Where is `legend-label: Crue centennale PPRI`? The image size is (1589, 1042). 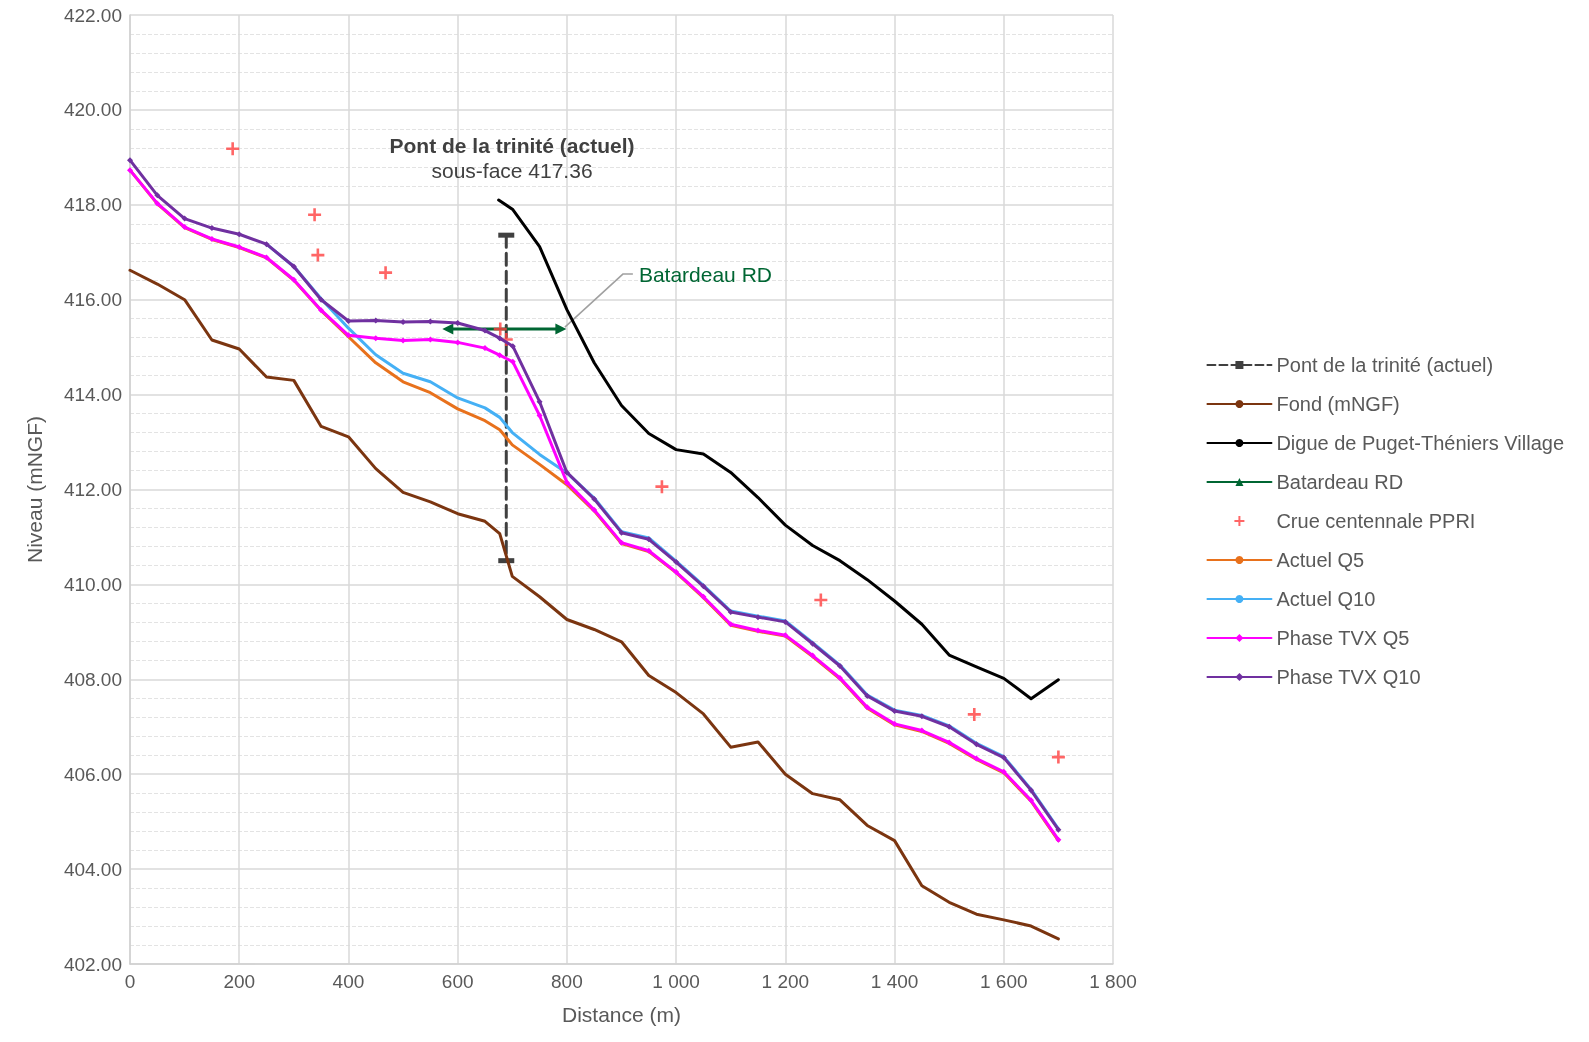 legend-label: Crue centennale PPRI is located at coordinates (1376, 521).